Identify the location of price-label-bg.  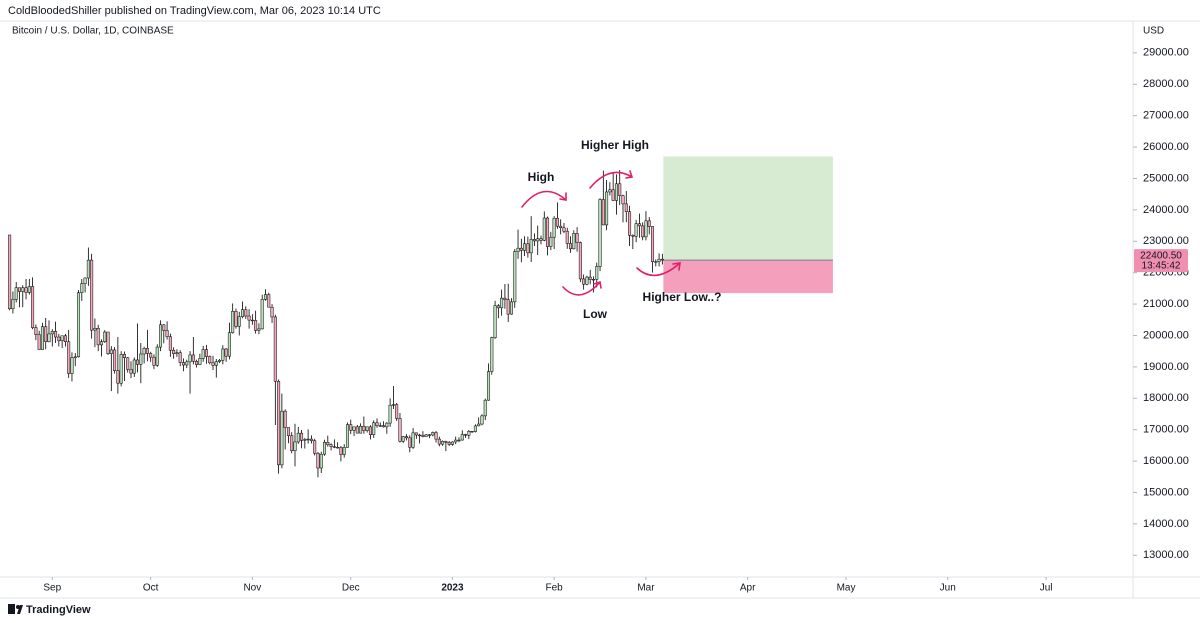
(1161, 261).